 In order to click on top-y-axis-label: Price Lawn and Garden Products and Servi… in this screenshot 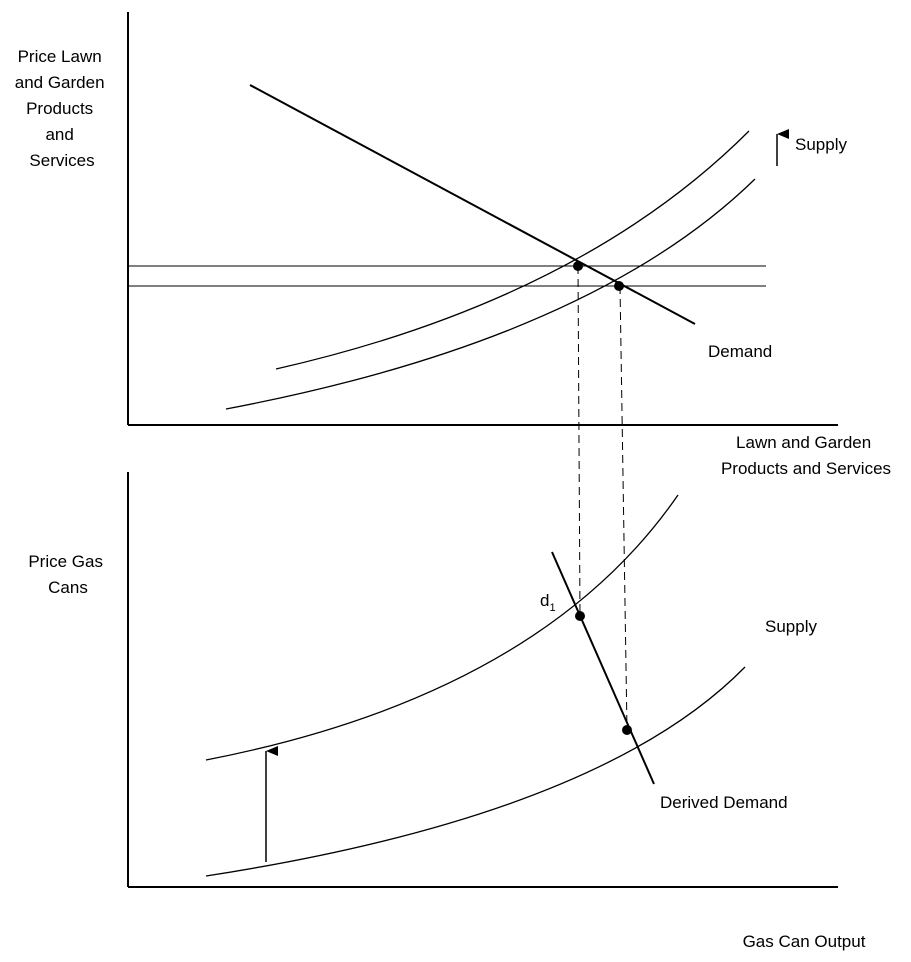, I will do `click(62, 108)`.